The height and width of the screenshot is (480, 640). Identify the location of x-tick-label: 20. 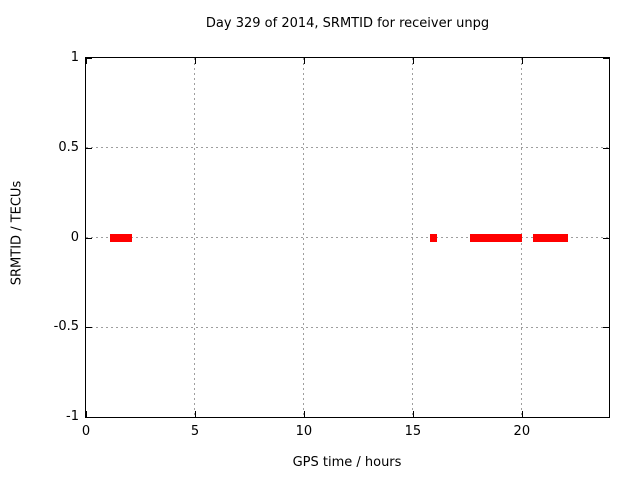
(522, 431).